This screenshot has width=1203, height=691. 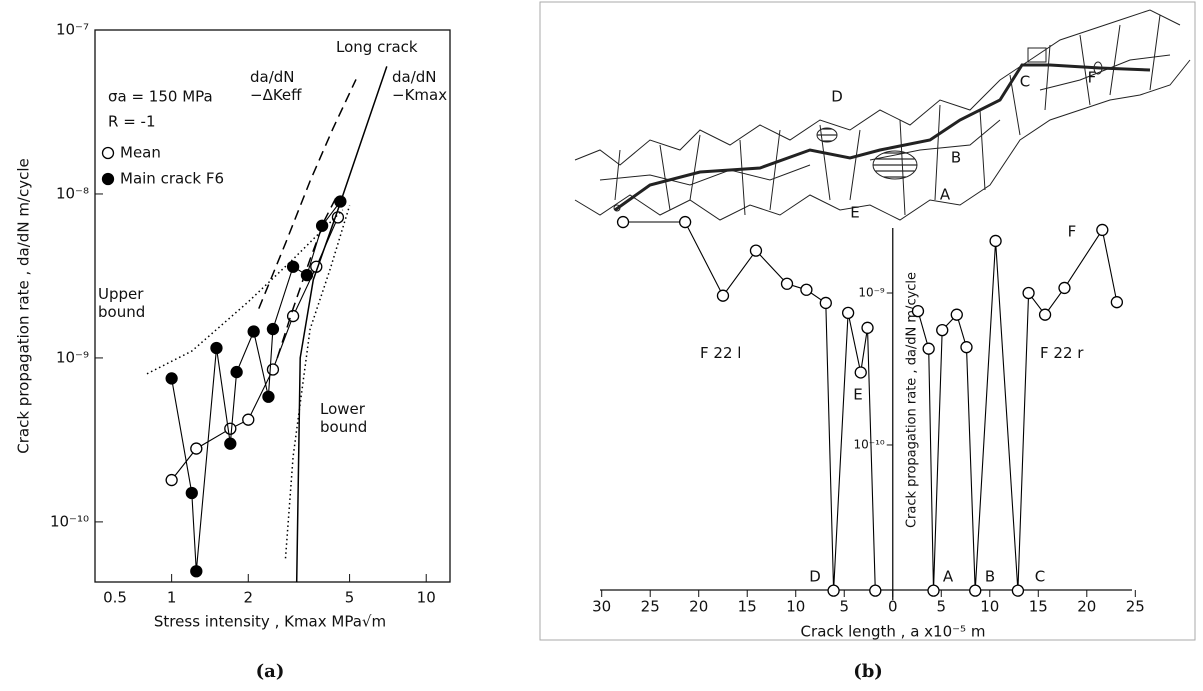 I want to click on y-tick-label: 10⁻⁷, so click(x=72, y=30).